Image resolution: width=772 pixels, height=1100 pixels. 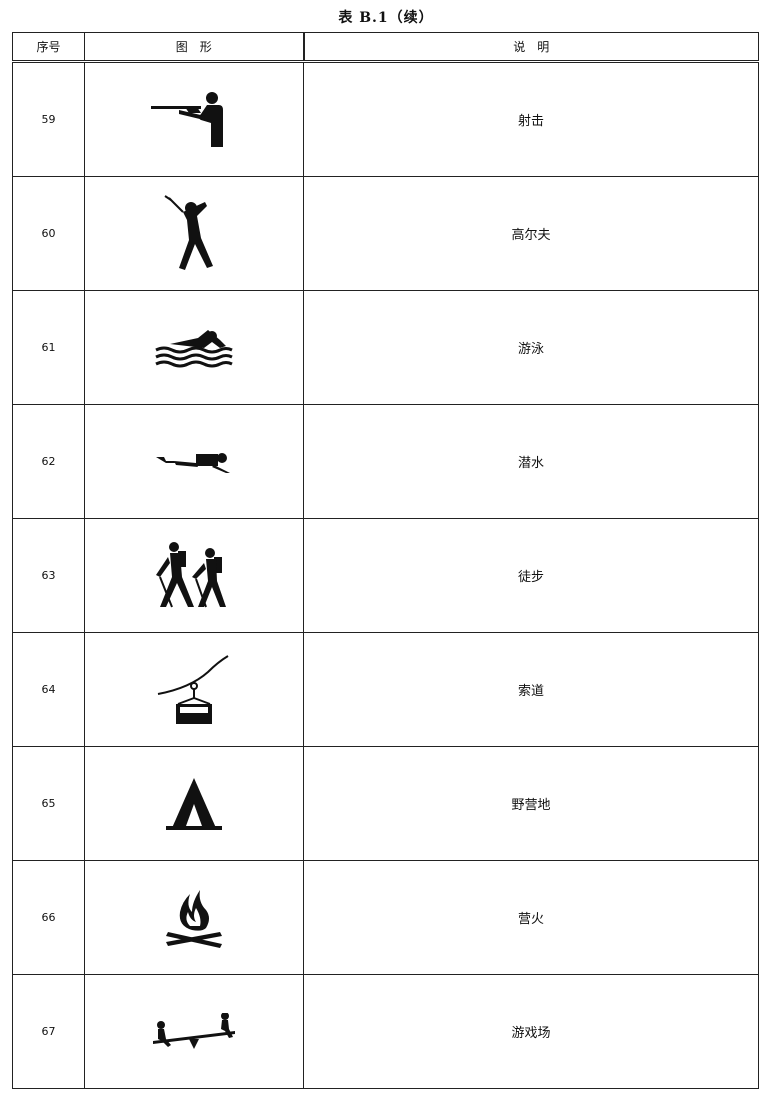 I want to click on row-description: 游戏场, so click(x=531, y=1031).